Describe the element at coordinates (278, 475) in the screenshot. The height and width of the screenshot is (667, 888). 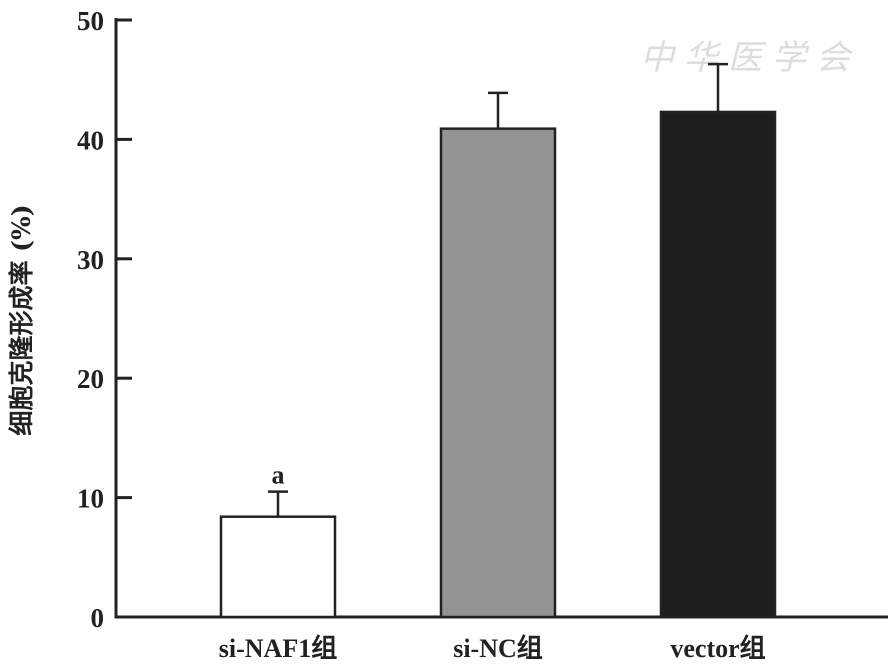
I see `significance-label: a` at that location.